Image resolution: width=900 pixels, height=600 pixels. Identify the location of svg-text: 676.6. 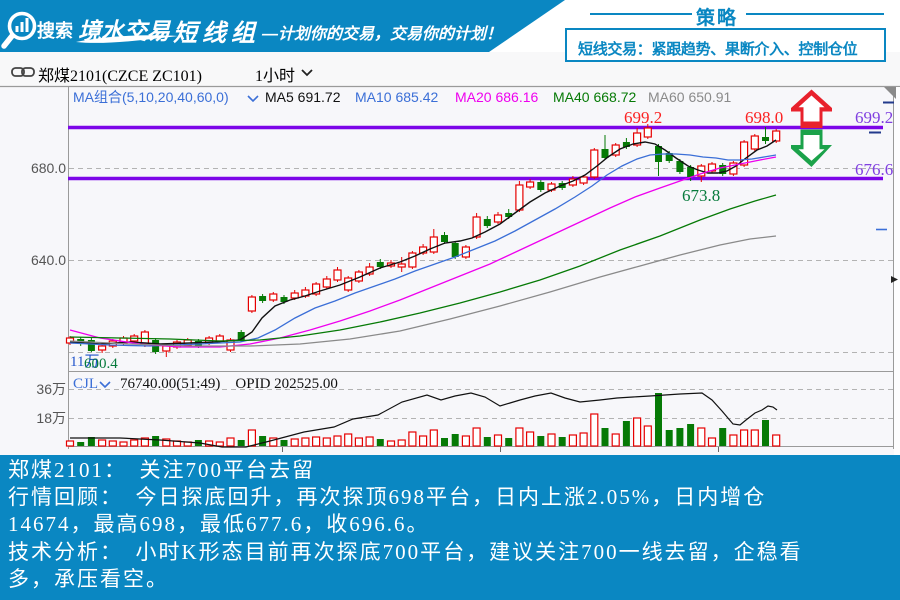
(874, 169).